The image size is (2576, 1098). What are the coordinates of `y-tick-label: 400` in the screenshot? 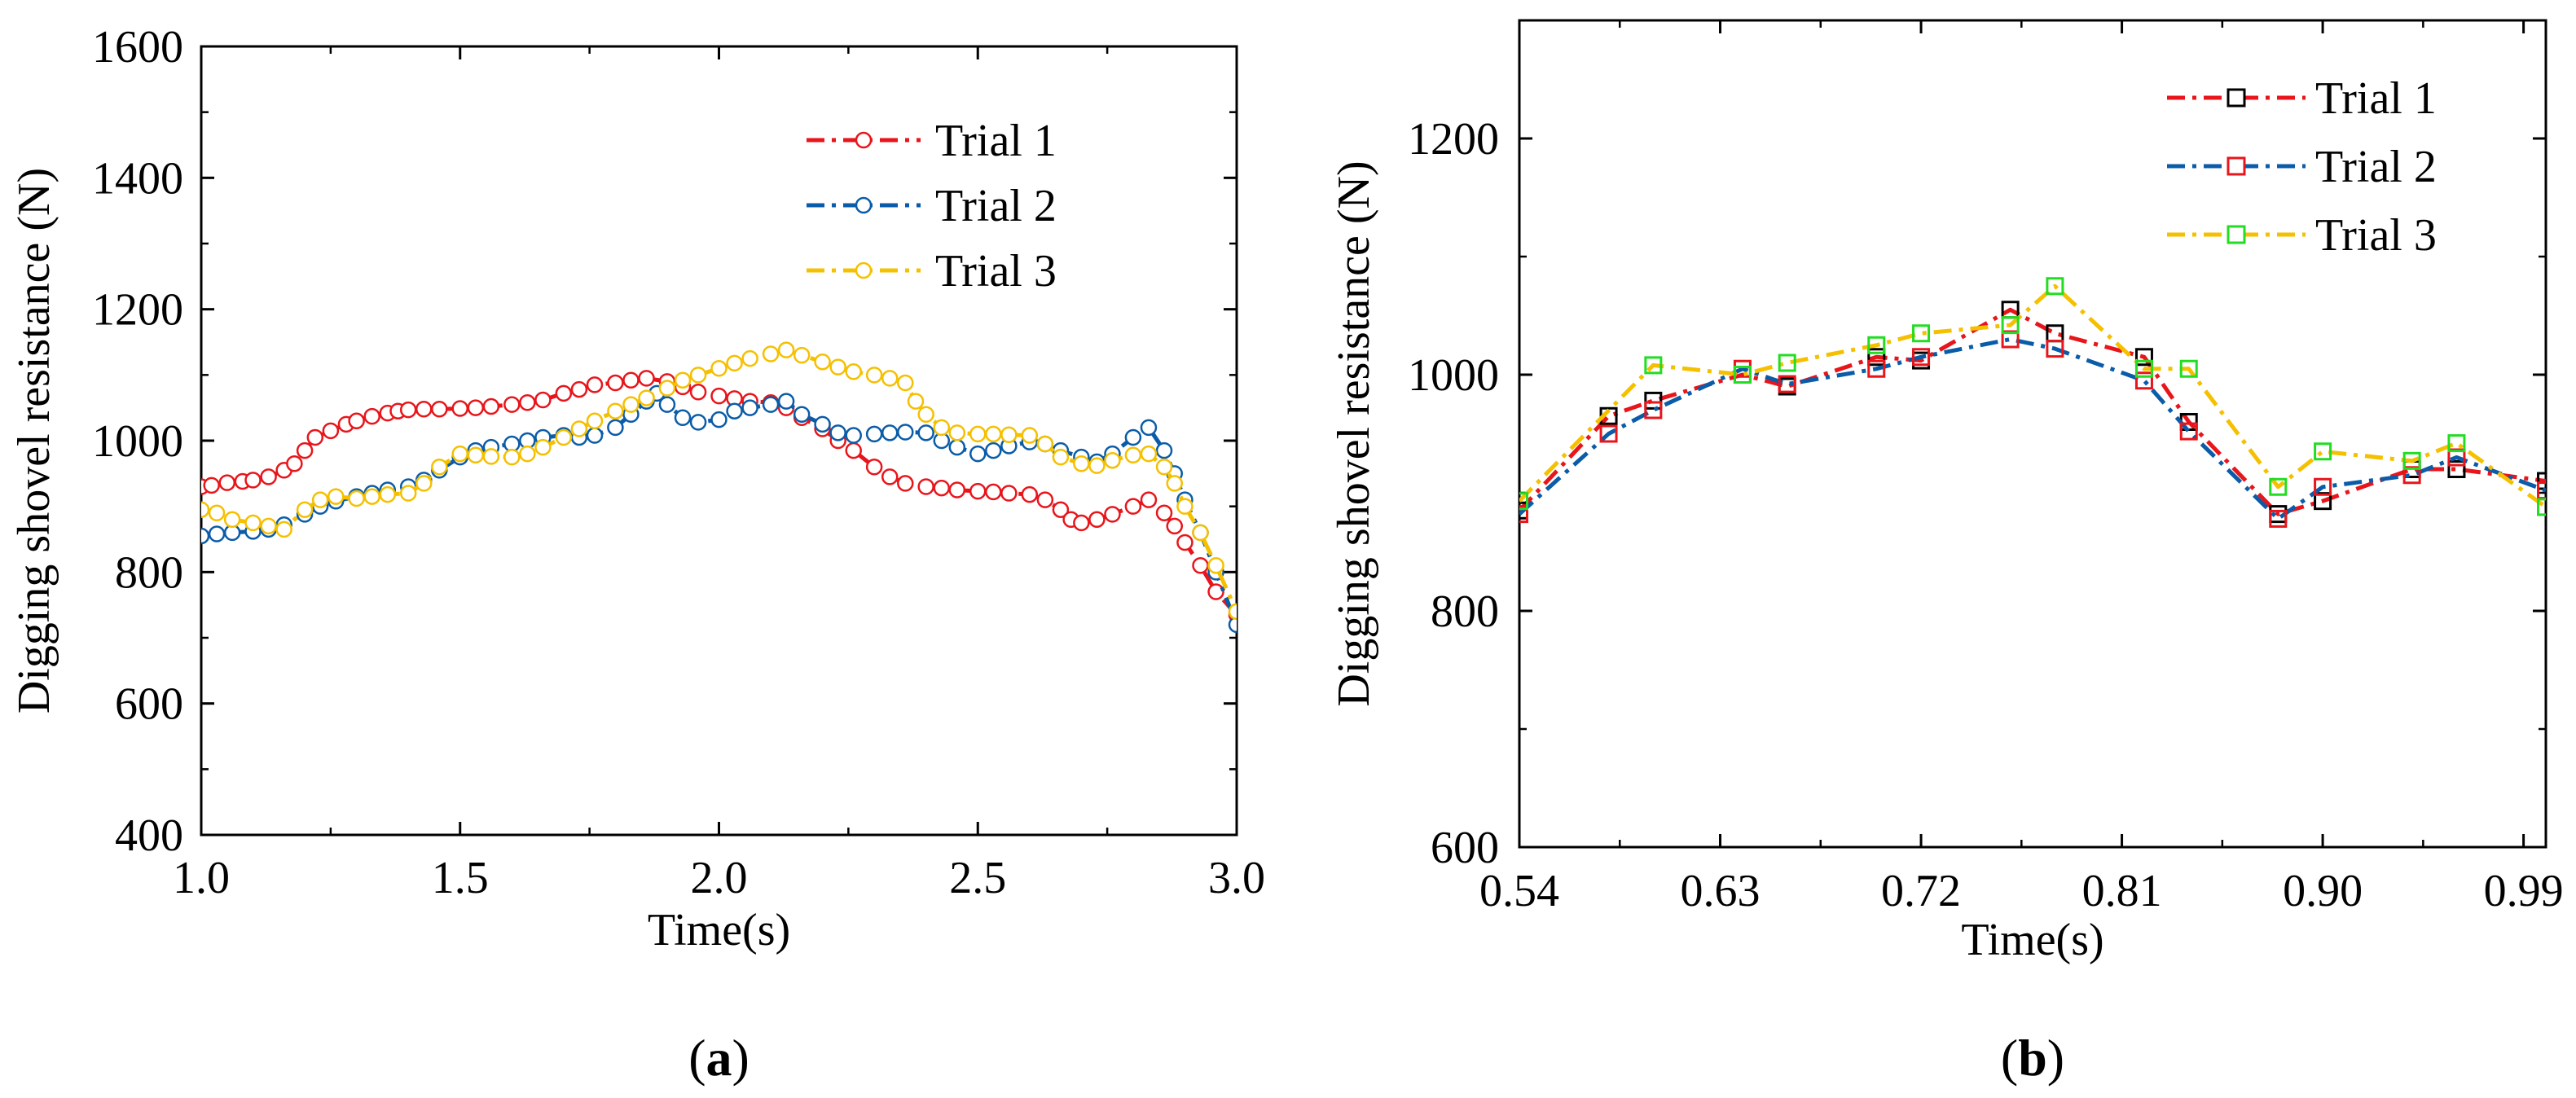 It's located at (149, 835).